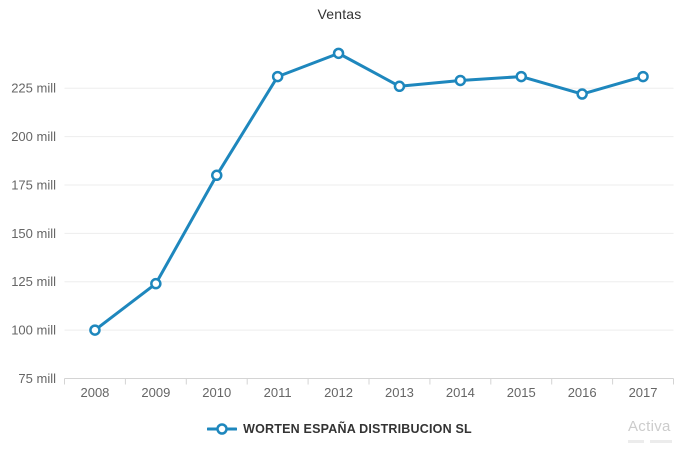 This screenshot has width=679, height=450. I want to click on x-tick-label: 2014, so click(460, 392).